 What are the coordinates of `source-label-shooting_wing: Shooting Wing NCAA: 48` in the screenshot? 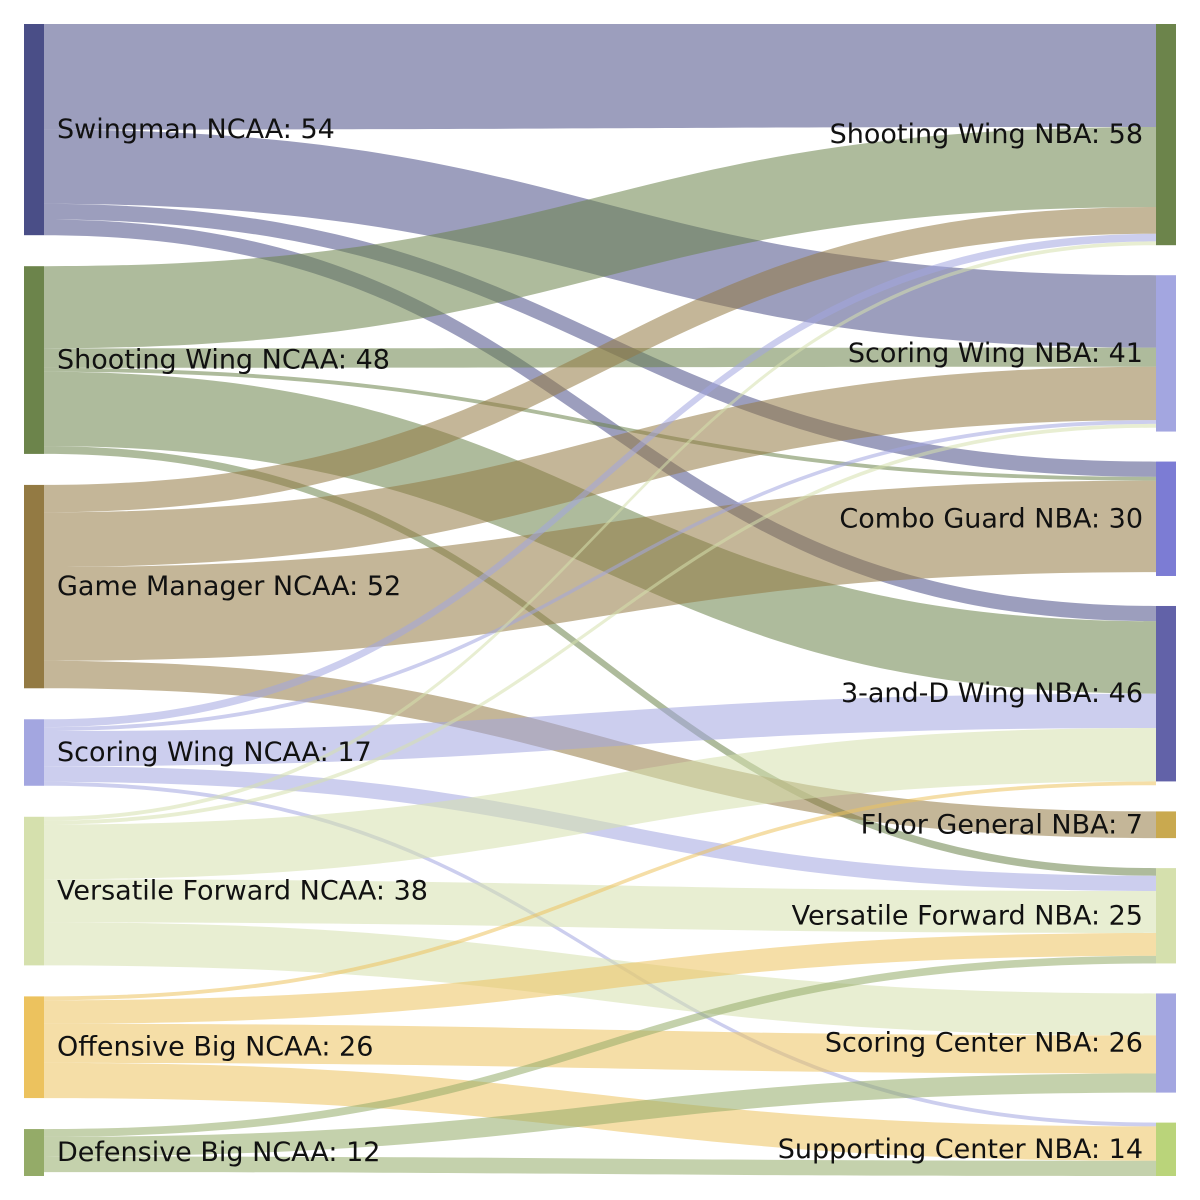 It's located at (223, 360).